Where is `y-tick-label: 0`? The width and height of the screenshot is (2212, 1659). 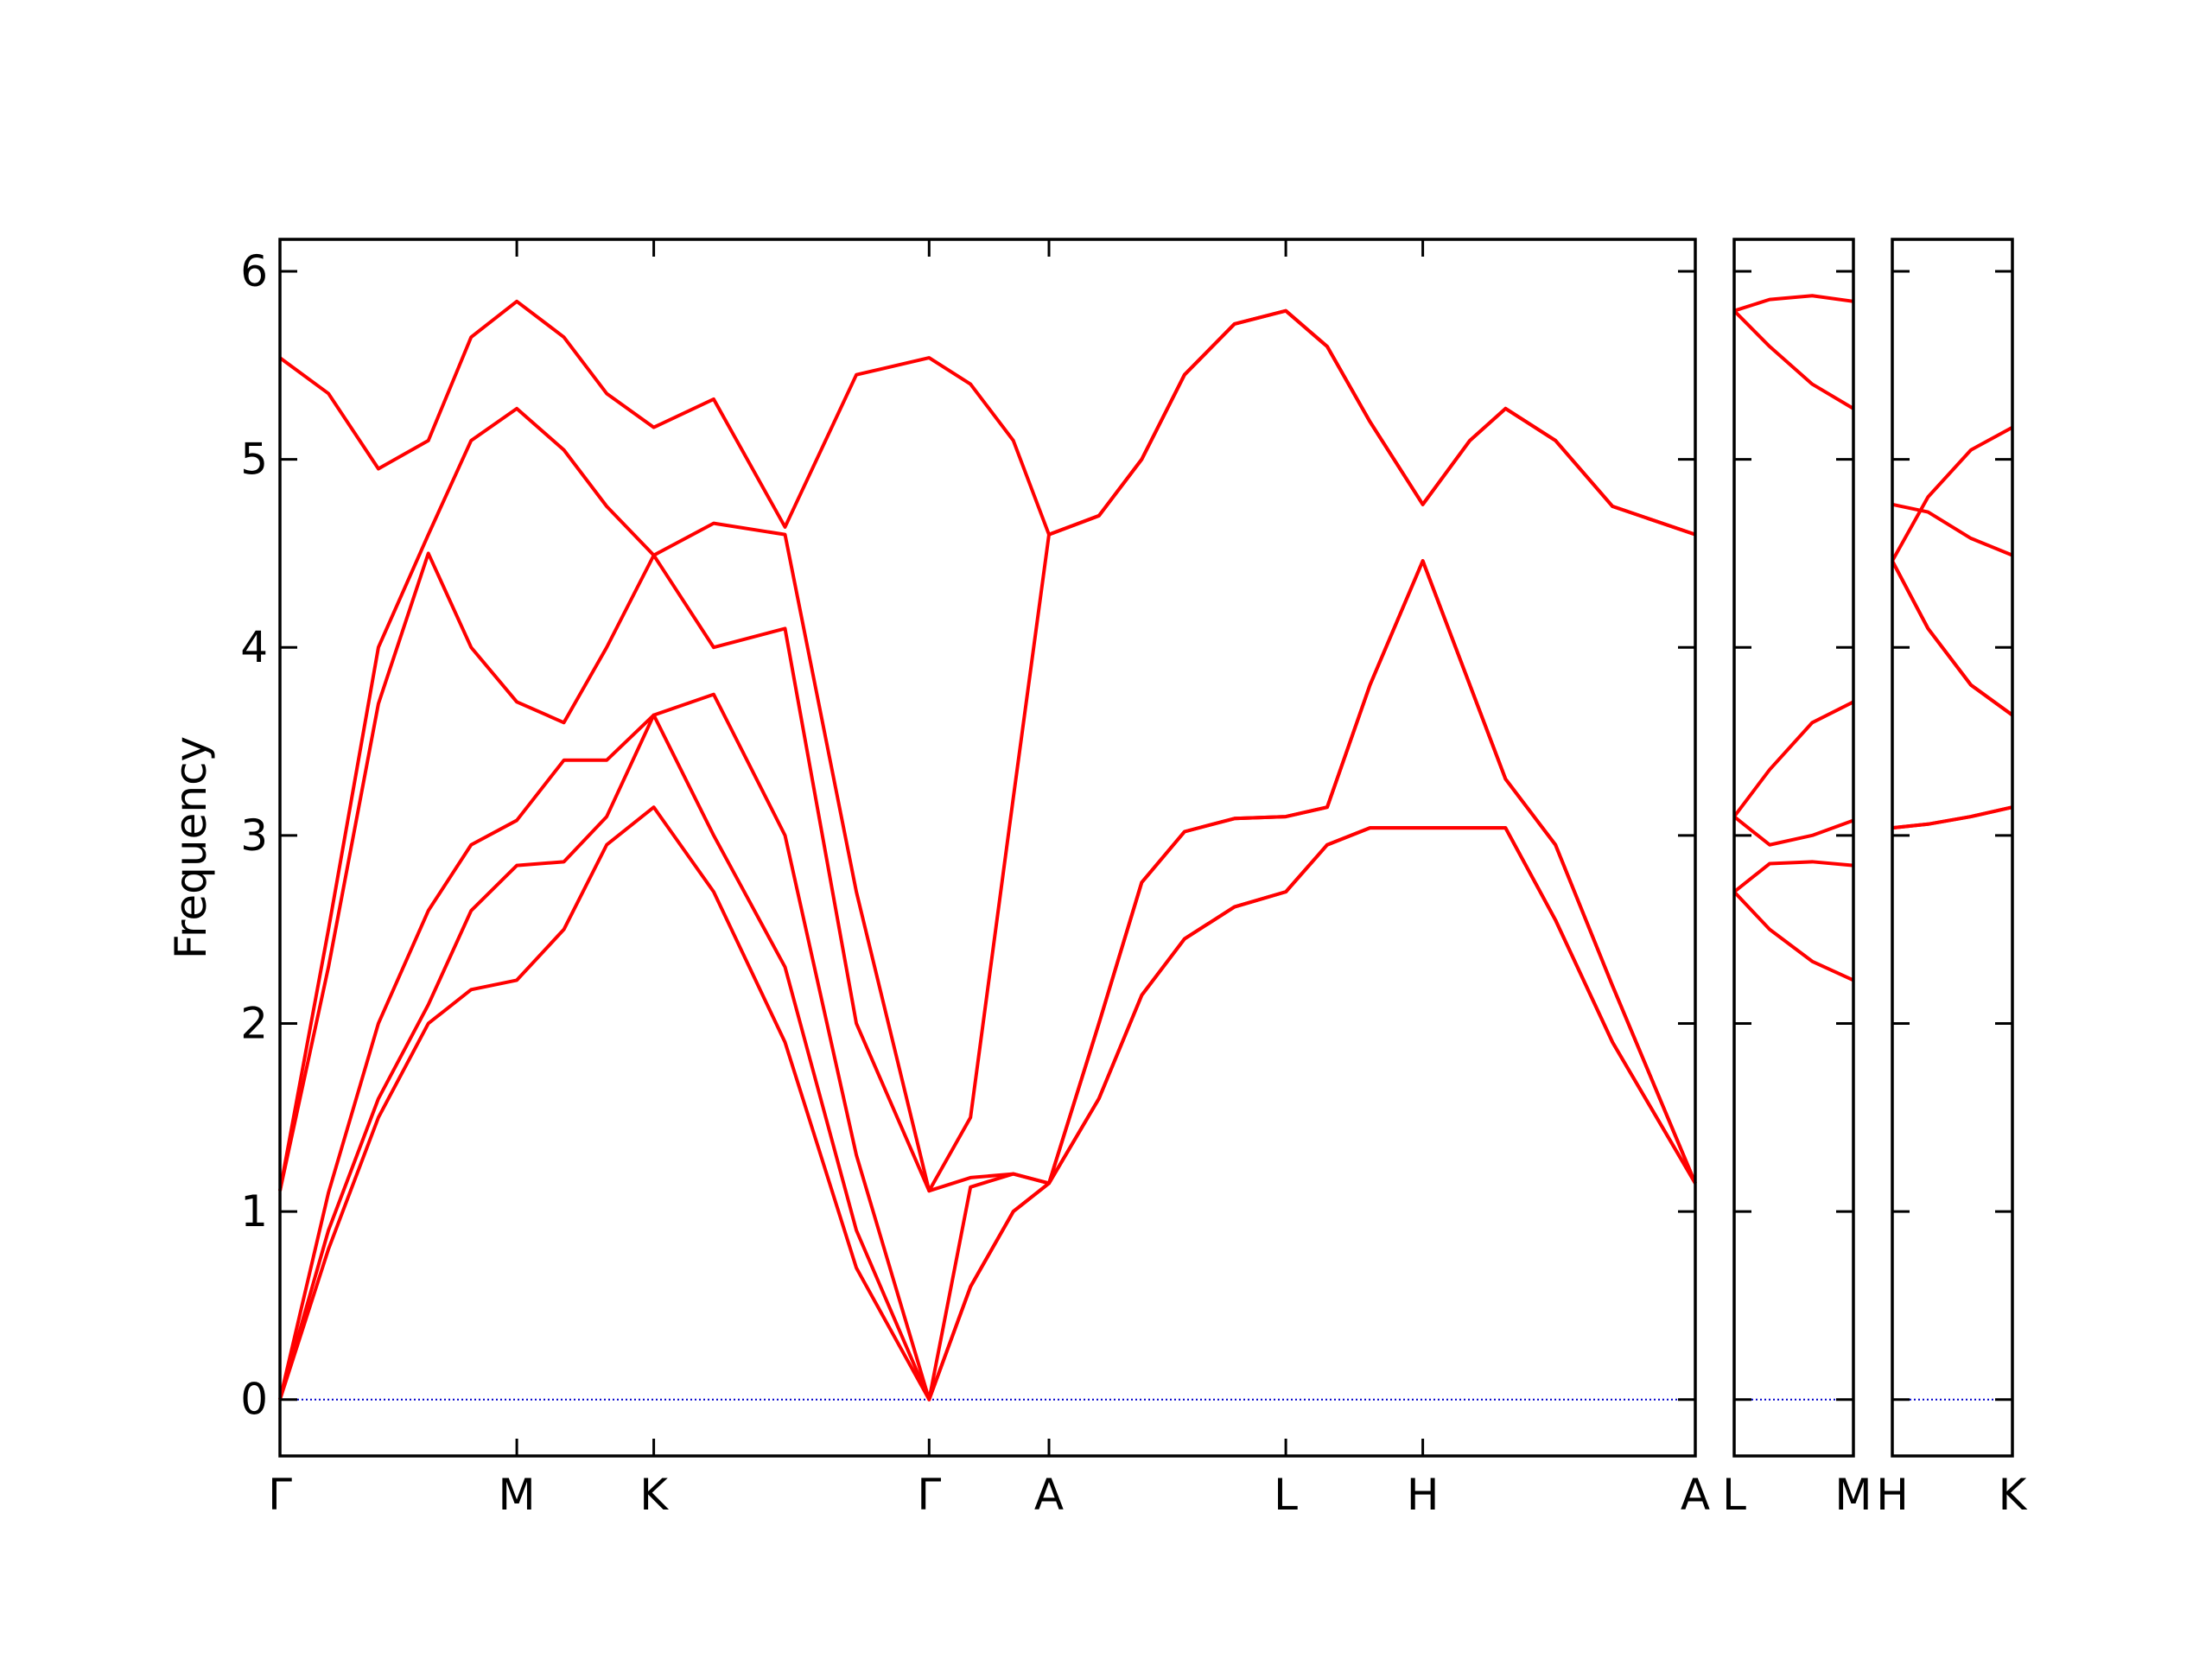
y-tick-label: 0 is located at coordinates (254, 1400).